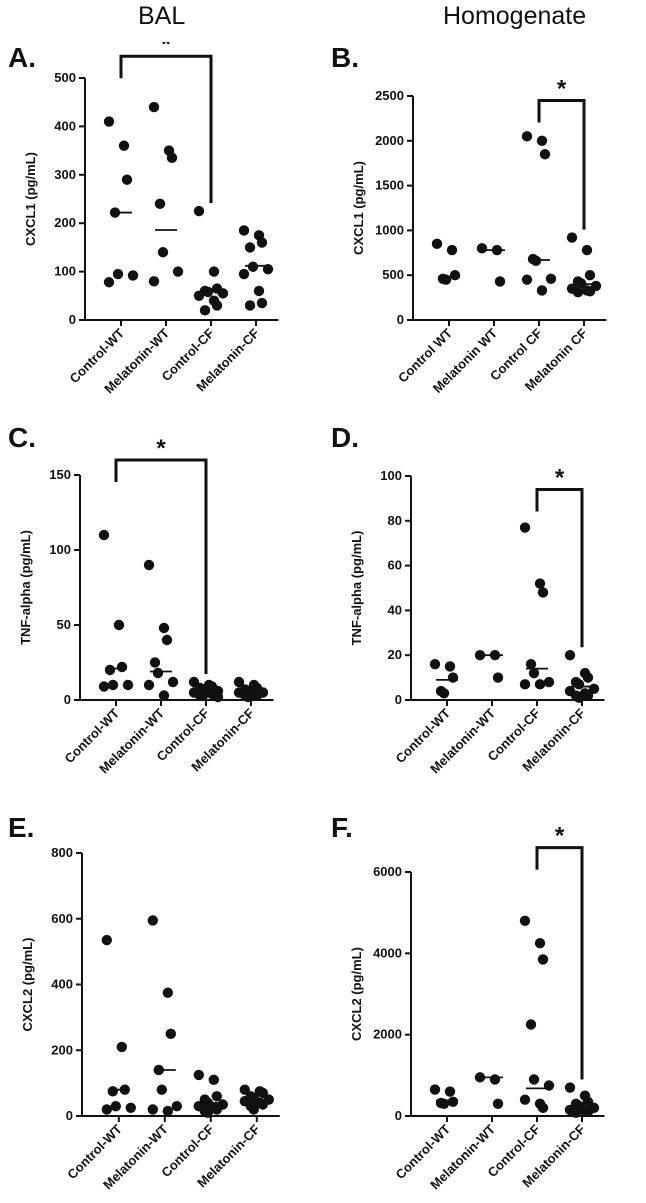 This screenshot has width=646, height=1203. Describe the element at coordinates (60, 474) in the screenshot. I see `y-tick-label: 150` at that location.